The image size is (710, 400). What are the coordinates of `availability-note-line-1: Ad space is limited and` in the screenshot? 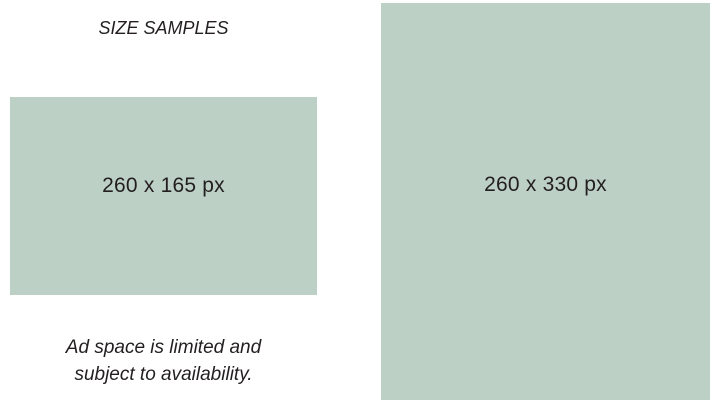 It's located at (163, 347).